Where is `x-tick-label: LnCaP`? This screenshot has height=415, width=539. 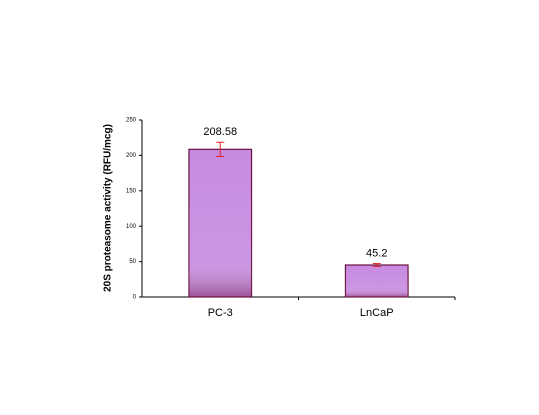 x-tick-label: LnCaP is located at coordinates (377, 313).